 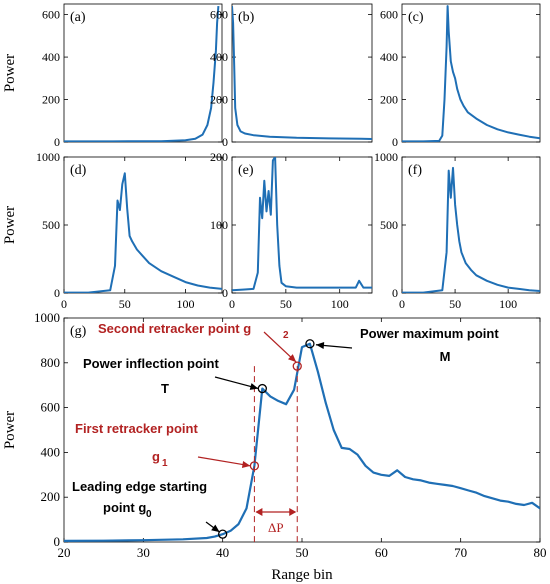 What do you see at coordinates (165, 388) in the screenshot?
I see `annotation-inflection-2: T` at bounding box center [165, 388].